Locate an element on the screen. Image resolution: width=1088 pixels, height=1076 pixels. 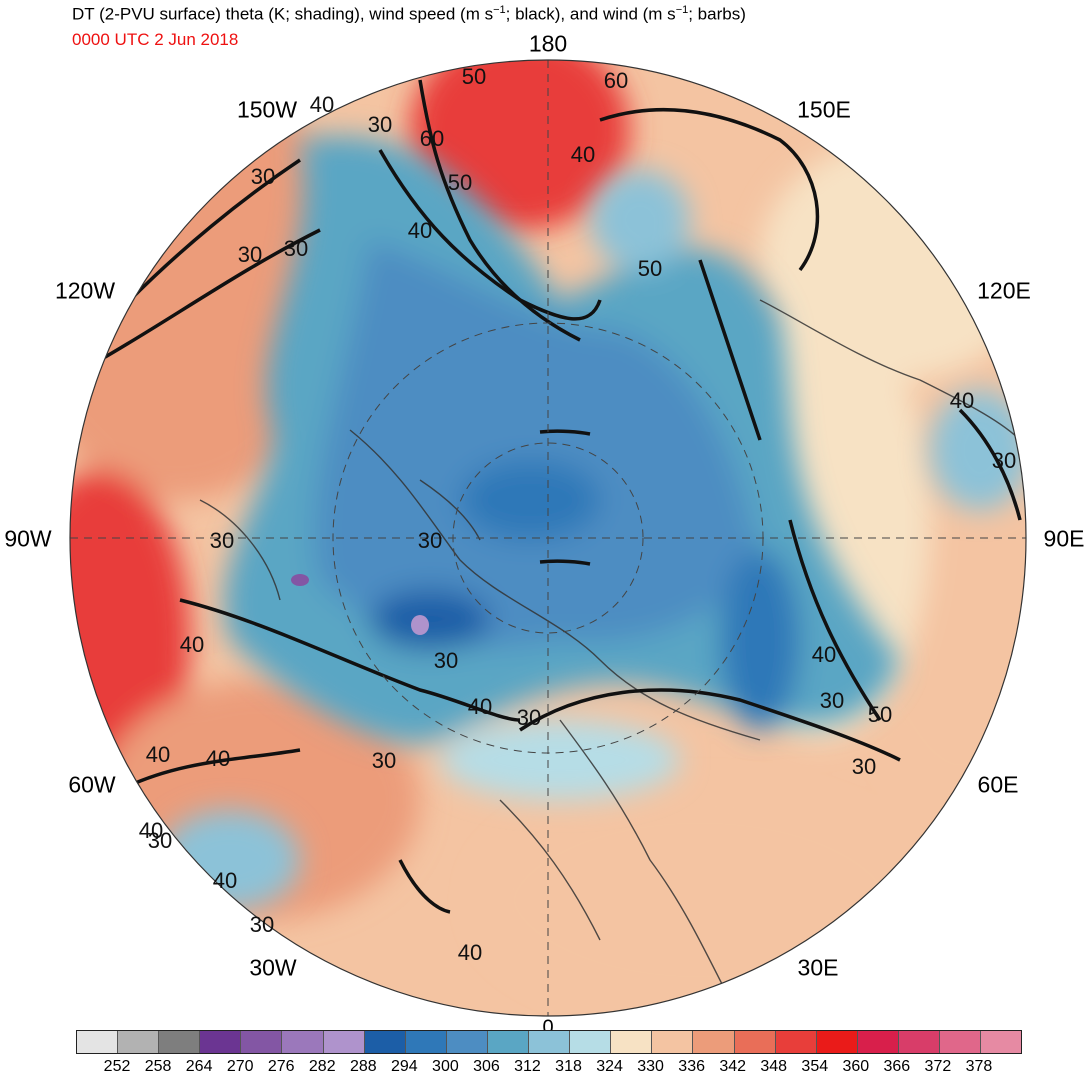
colorbar-tick-label: 270 is located at coordinates (240, 1066).